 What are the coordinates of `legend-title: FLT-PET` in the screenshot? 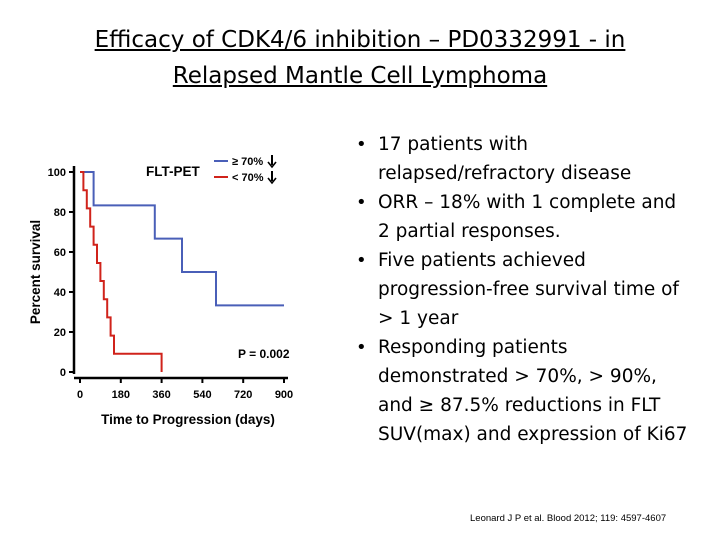 It's located at (173, 171).